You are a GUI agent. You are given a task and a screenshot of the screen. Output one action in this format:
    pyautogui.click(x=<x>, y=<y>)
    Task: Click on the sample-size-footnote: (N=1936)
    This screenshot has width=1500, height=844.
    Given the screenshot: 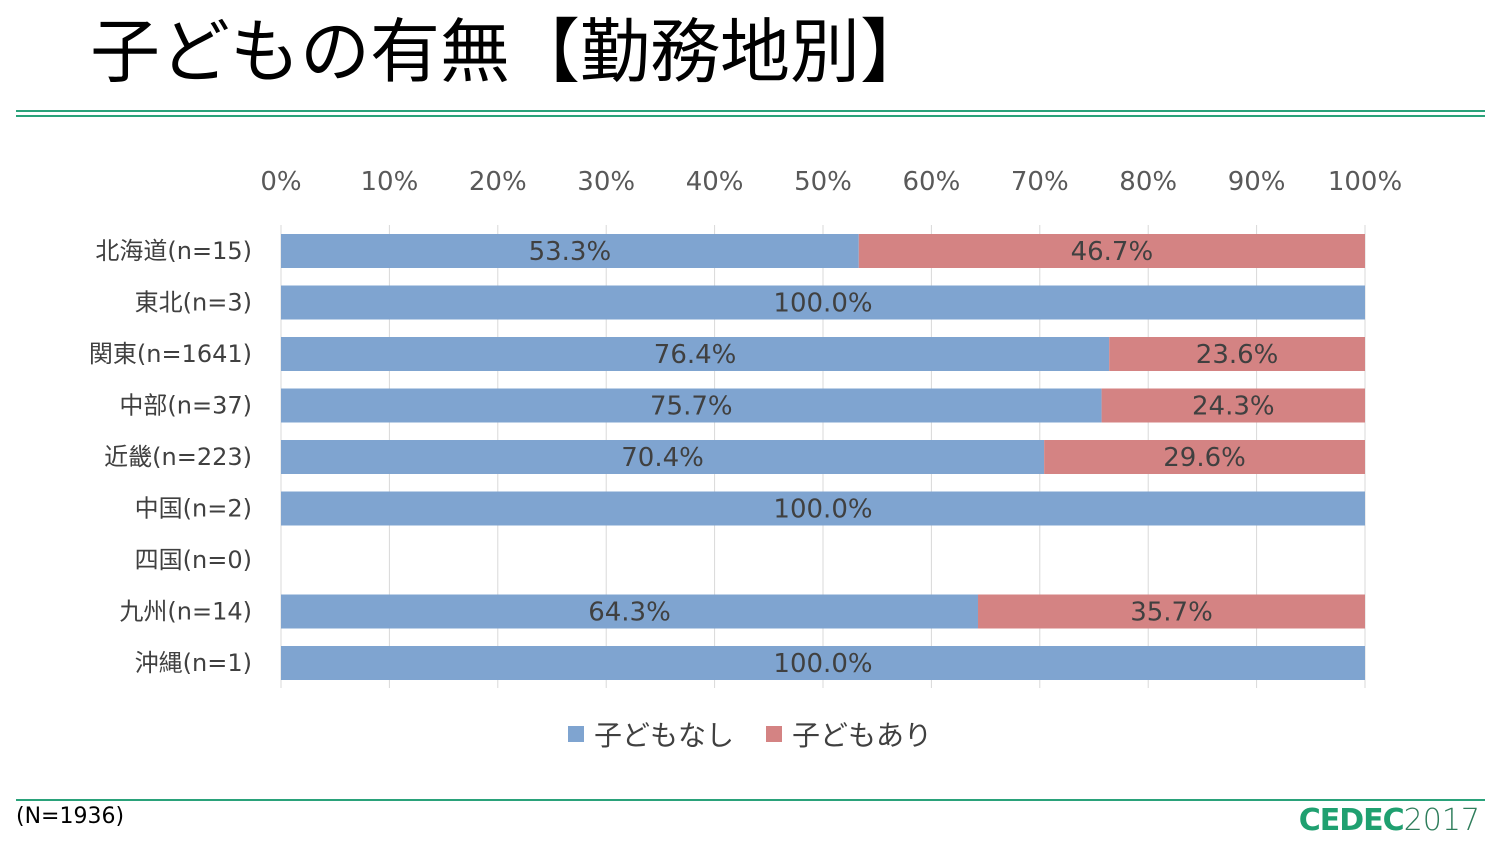 What is the action you would take?
    pyautogui.click(x=70, y=816)
    